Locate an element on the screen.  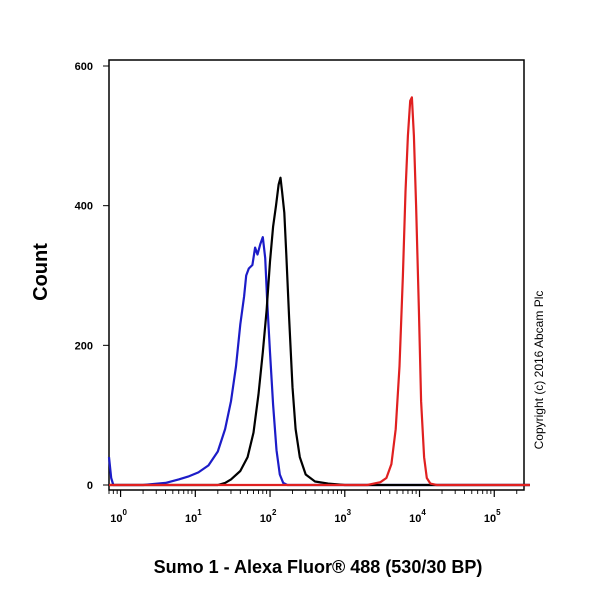
y-tick-label: 0 is located at coordinates (90, 486).